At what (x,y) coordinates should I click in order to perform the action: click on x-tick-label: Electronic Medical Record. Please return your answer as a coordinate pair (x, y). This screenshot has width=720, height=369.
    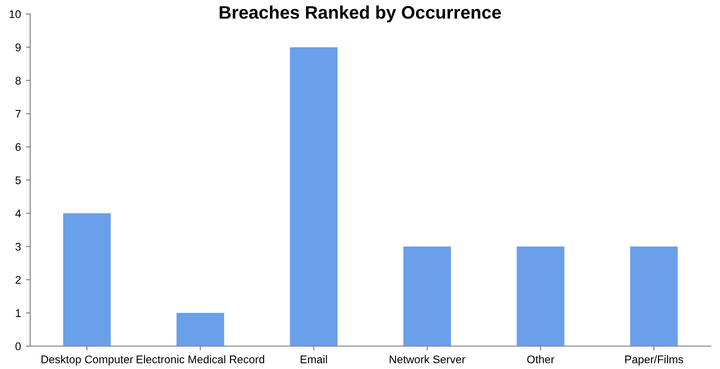
    Looking at the image, I should click on (200, 359).